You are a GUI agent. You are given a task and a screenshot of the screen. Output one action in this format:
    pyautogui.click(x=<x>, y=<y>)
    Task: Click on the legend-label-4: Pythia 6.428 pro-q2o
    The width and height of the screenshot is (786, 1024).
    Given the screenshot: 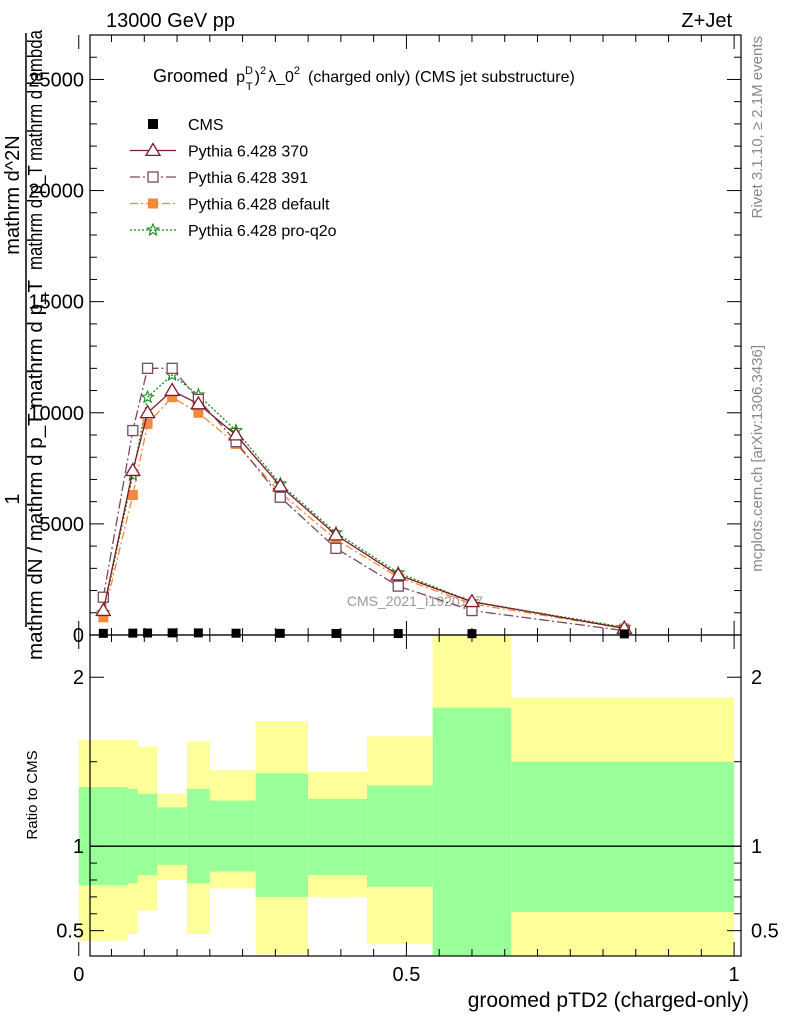 What is the action you would take?
    pyautogui.click(x=262, y=231)
    